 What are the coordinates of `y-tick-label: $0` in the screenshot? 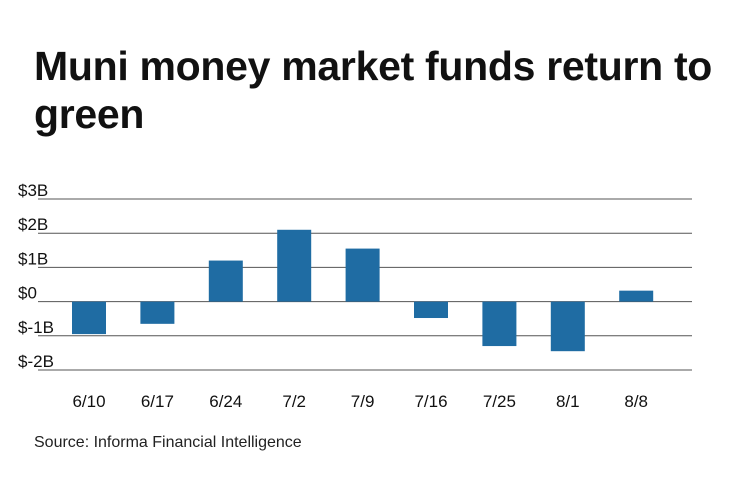 It's located at (27, 293).